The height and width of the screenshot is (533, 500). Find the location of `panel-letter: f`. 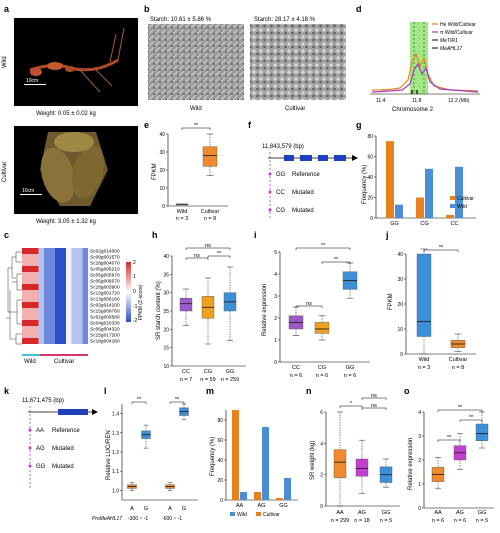

panel-letter: f is located at coordinates (250, 125).